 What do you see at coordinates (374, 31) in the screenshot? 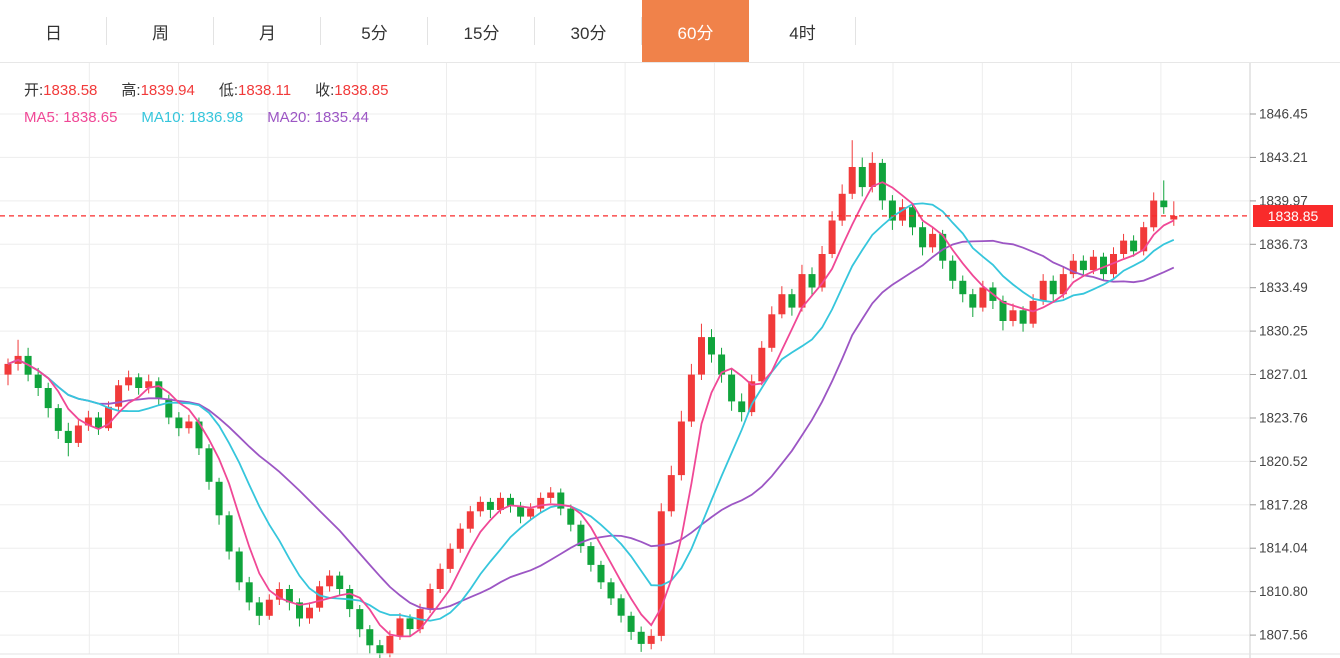
I see `timeframe-tab-4: 5分` at bounding box center [374, 31].